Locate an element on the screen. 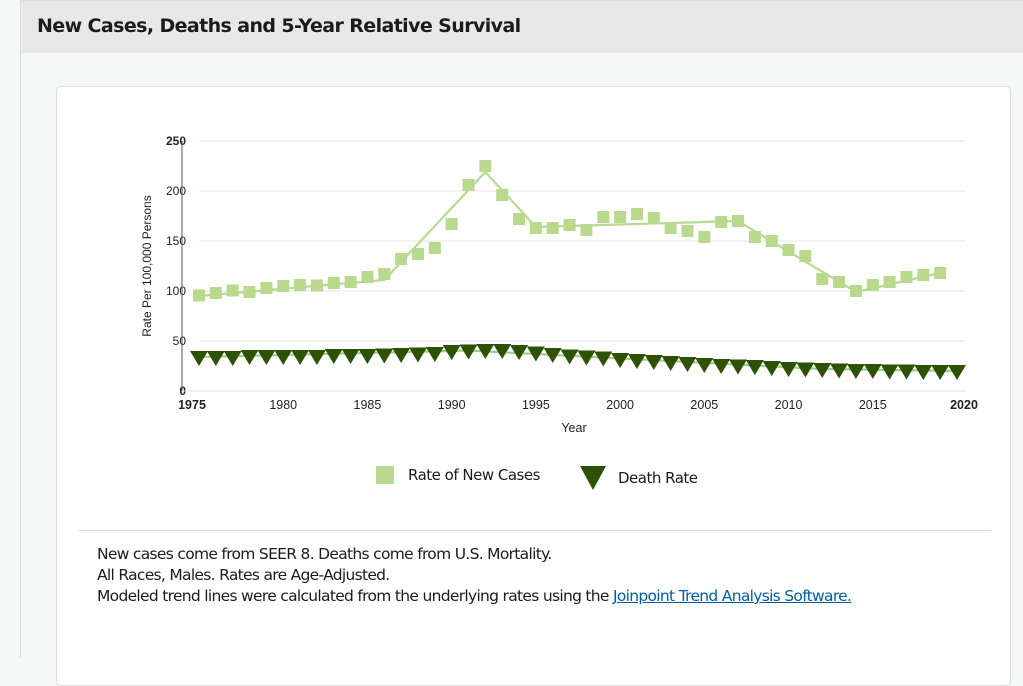 The width and height of the screenshot is (1023, 686). y-tick-label: 250 is located at coordinates (176, 141).